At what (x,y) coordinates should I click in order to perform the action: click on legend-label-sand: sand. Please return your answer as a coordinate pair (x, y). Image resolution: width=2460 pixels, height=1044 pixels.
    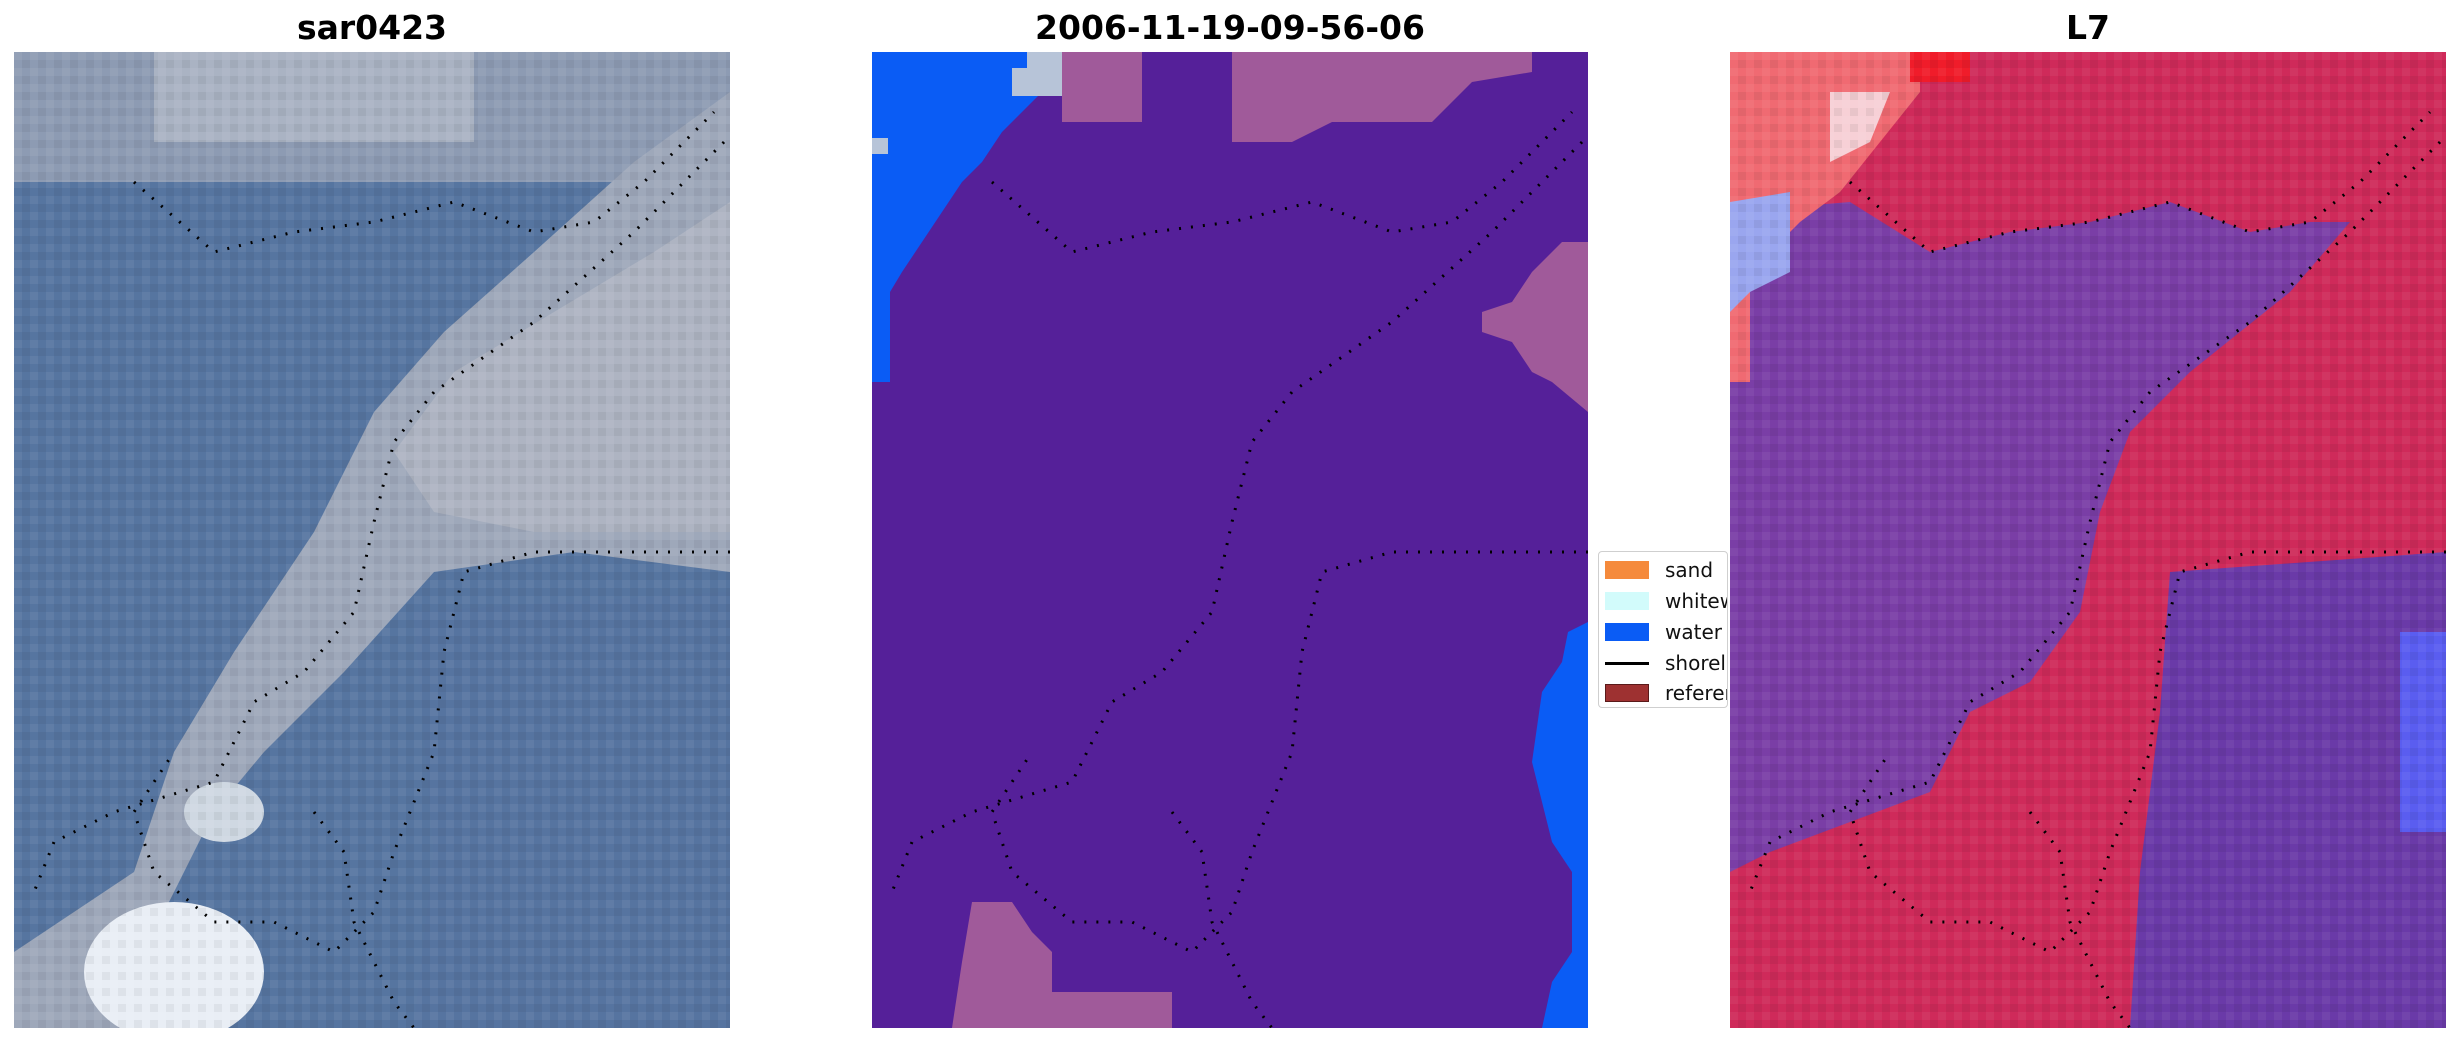
    Looking at the image, I should click on (1689, 570).